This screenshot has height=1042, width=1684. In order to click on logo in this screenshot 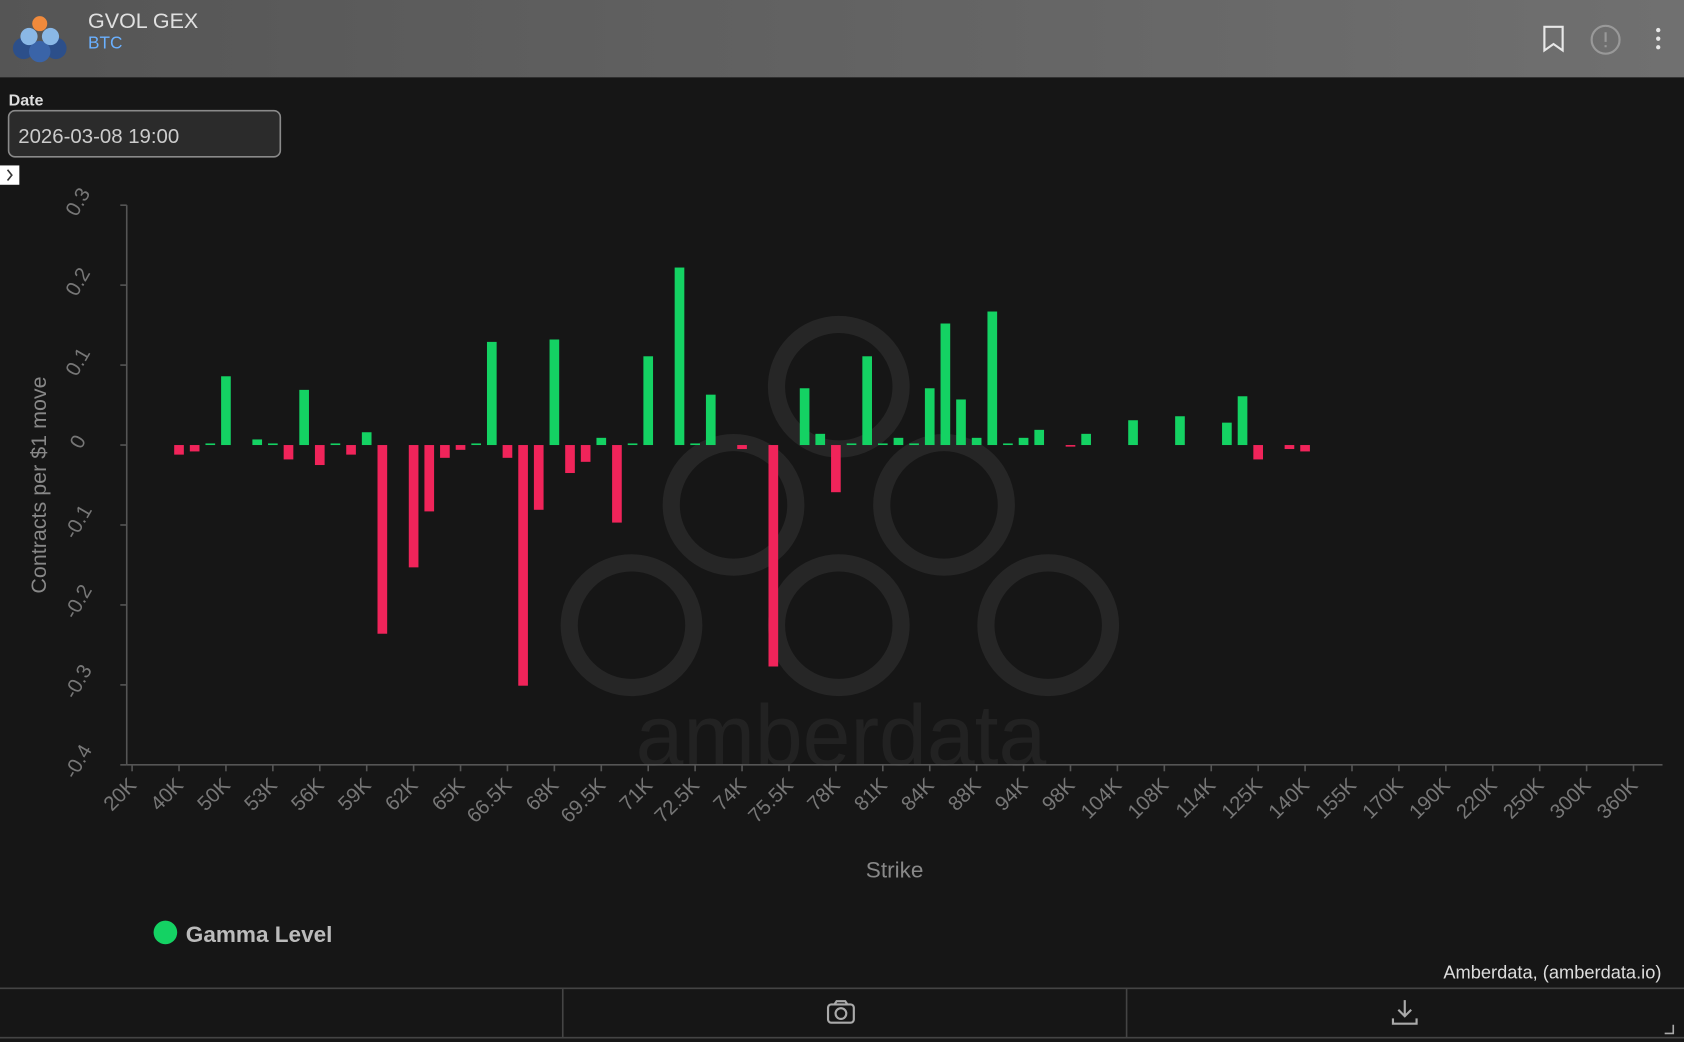, I will do `click(39, 39)`.